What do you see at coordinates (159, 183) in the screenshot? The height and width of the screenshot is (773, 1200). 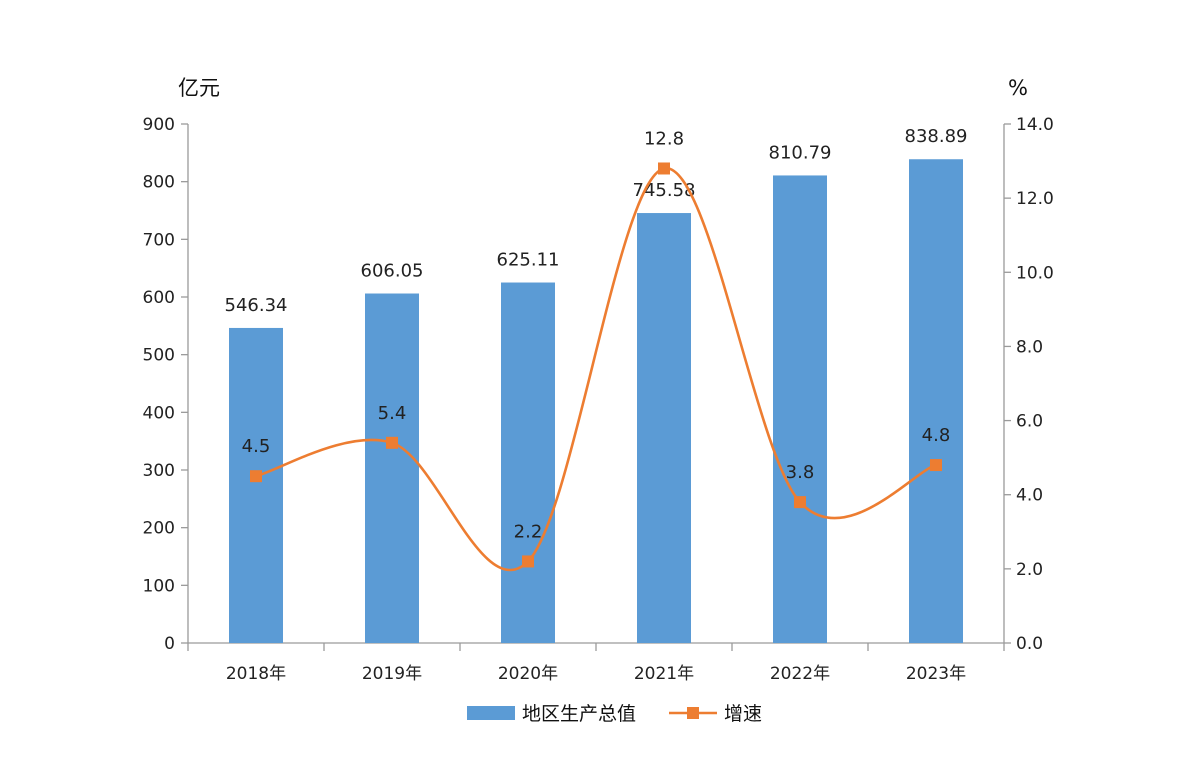 I see `left-tick-label: 800` at bounding box center [159, 183].